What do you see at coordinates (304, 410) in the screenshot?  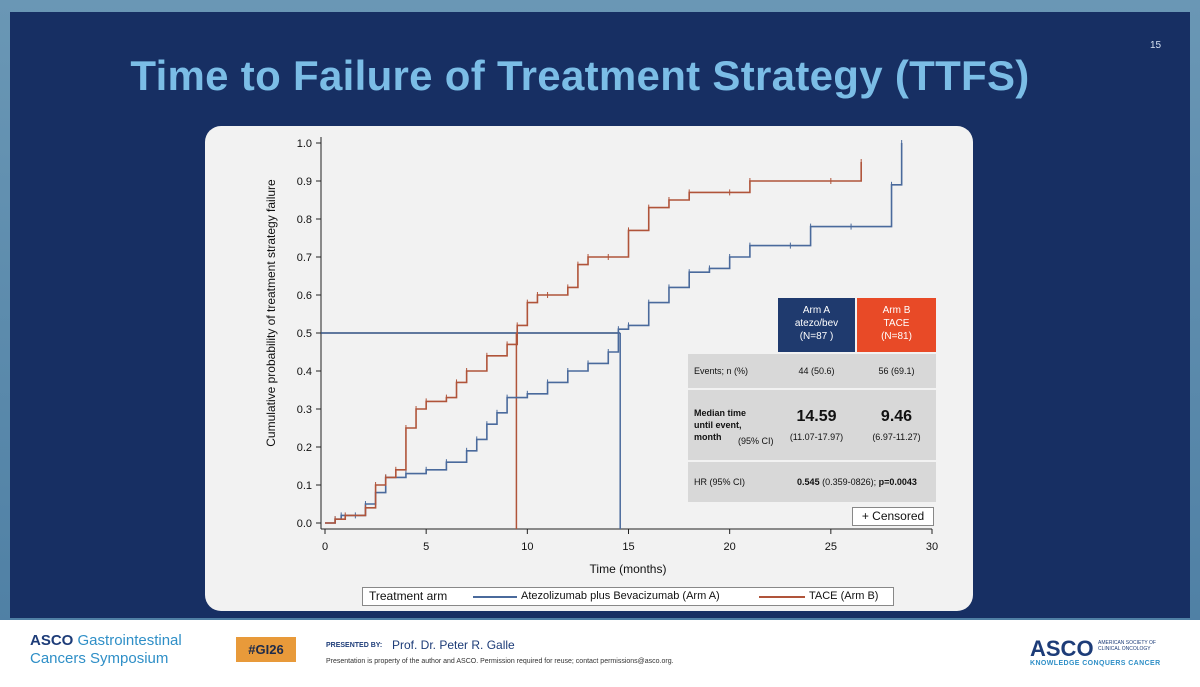 I see `y-tick-label: 0.3` at bounding box center [304, 410].